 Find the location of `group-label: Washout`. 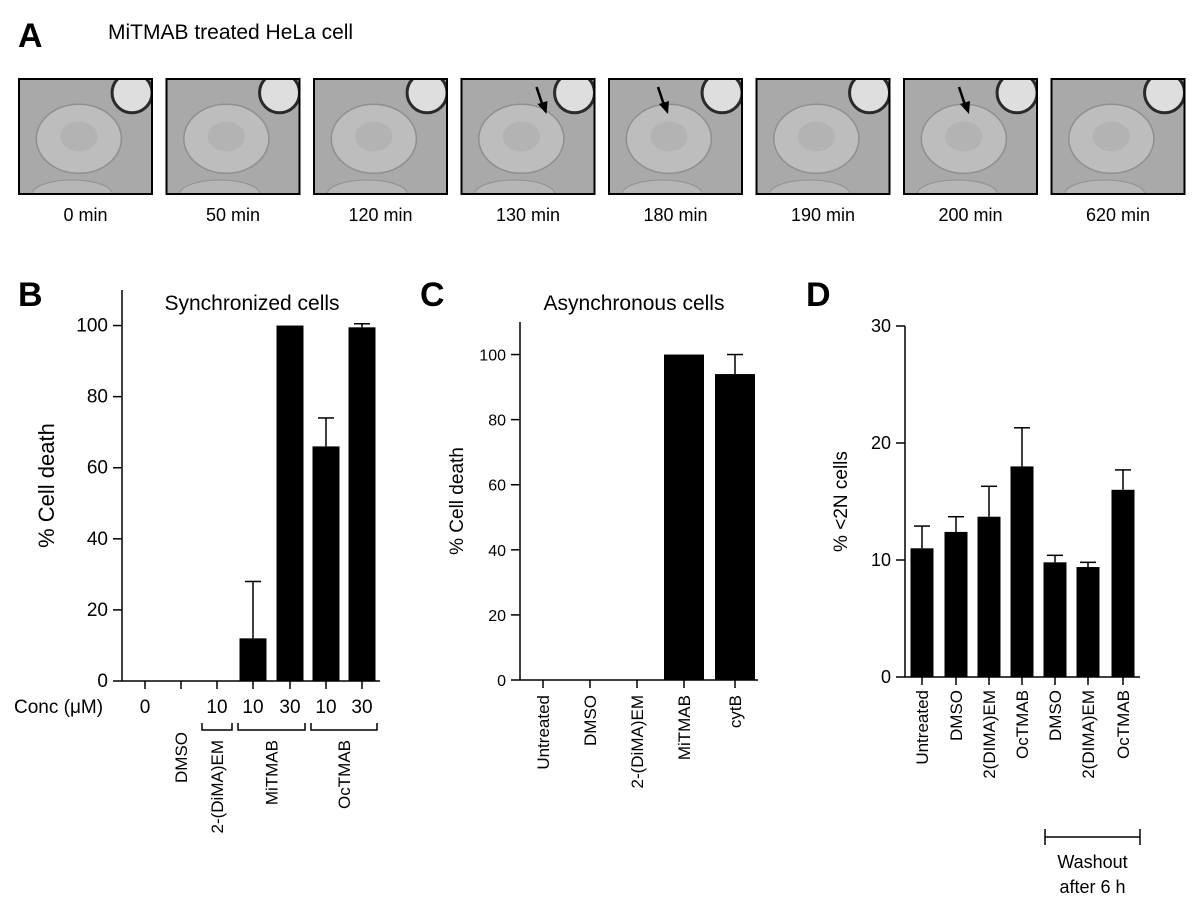

group-label: Washout is located at coordinates (1092, 862).